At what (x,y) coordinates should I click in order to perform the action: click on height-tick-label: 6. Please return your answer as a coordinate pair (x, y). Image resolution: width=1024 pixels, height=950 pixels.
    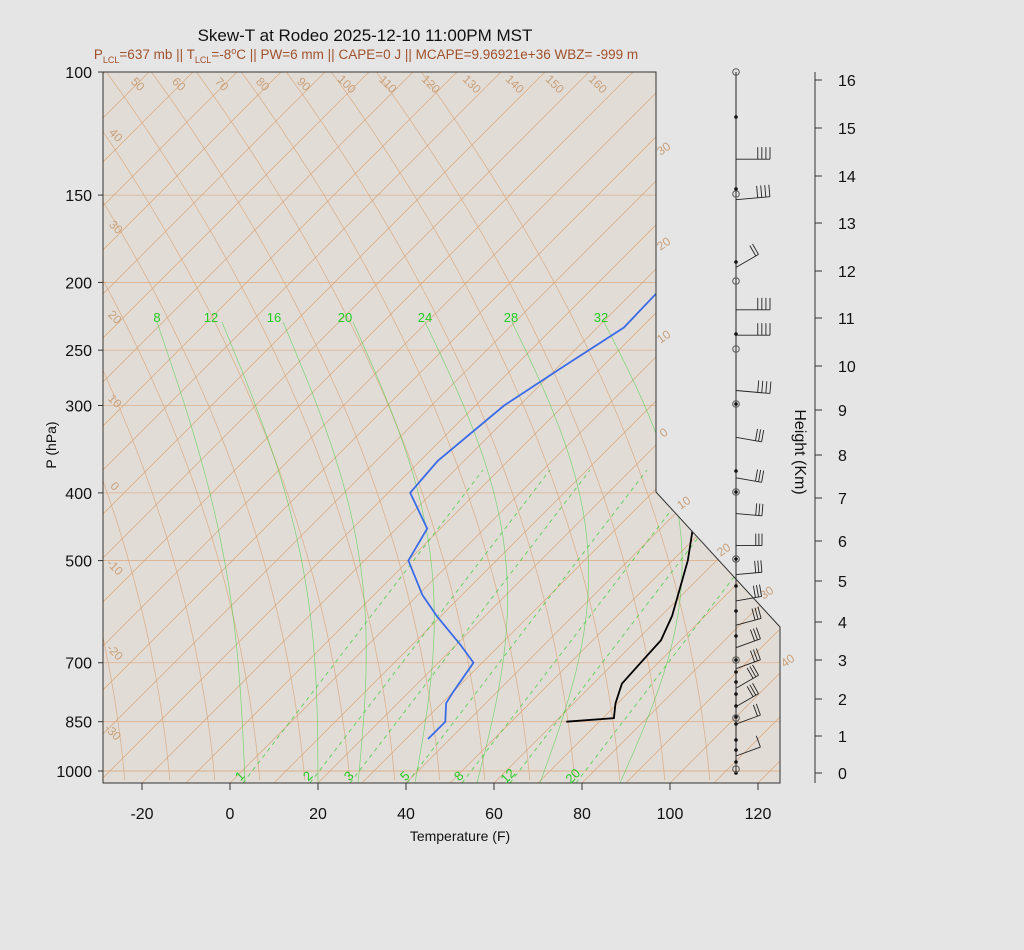
    Looking at the image, I should click on (842, 542).